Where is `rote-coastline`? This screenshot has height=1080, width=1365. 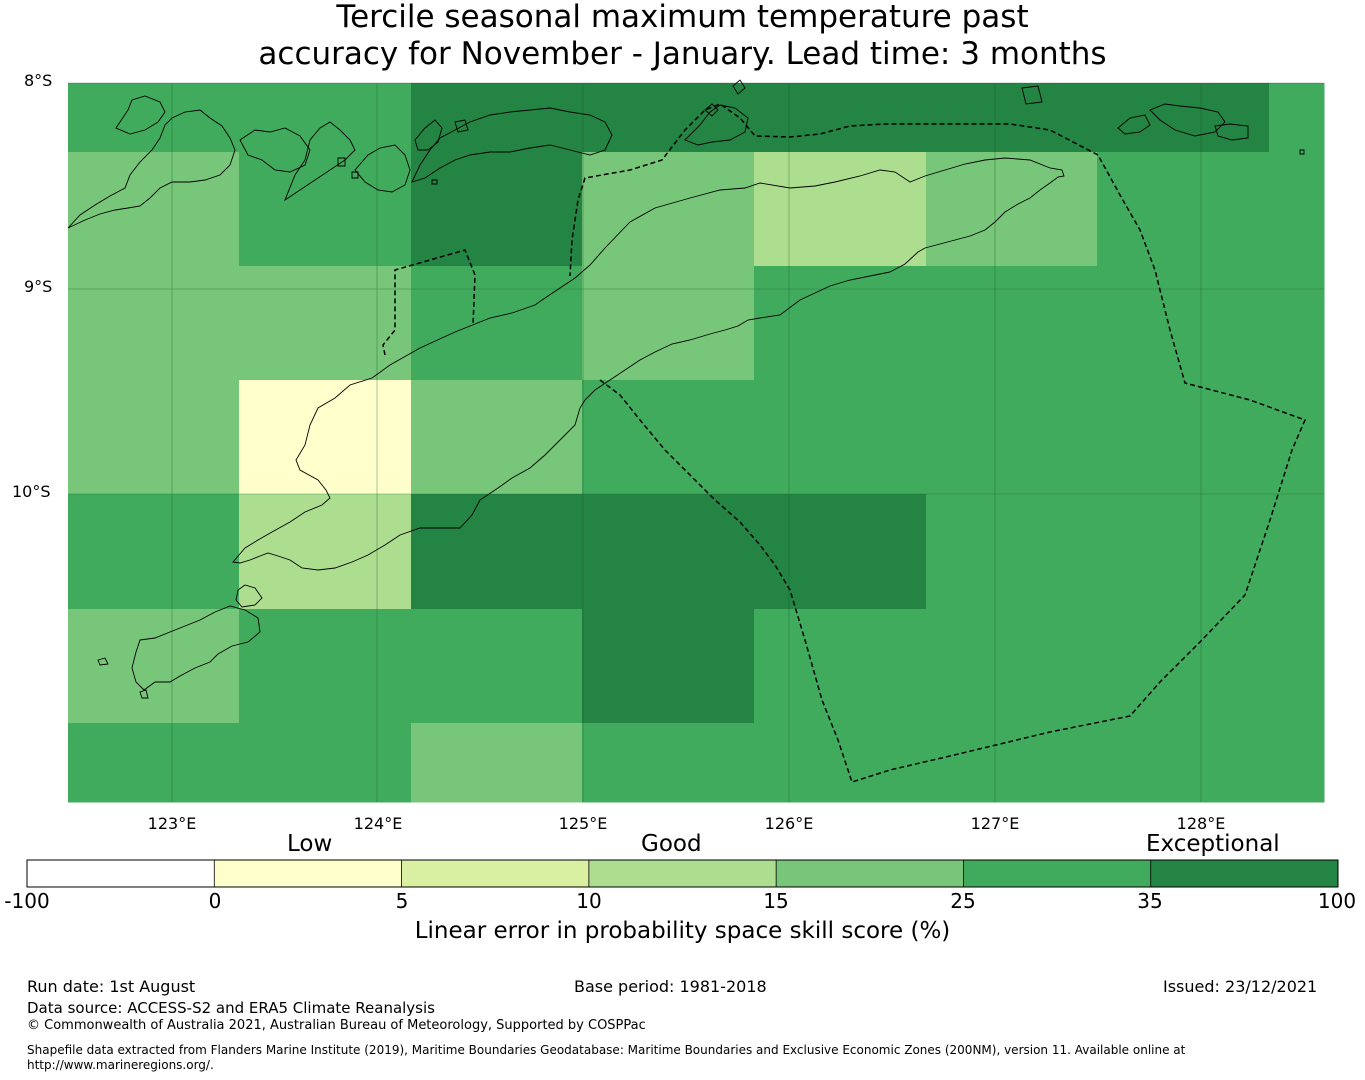 rote-coastline is located at coordinates (196, 648).